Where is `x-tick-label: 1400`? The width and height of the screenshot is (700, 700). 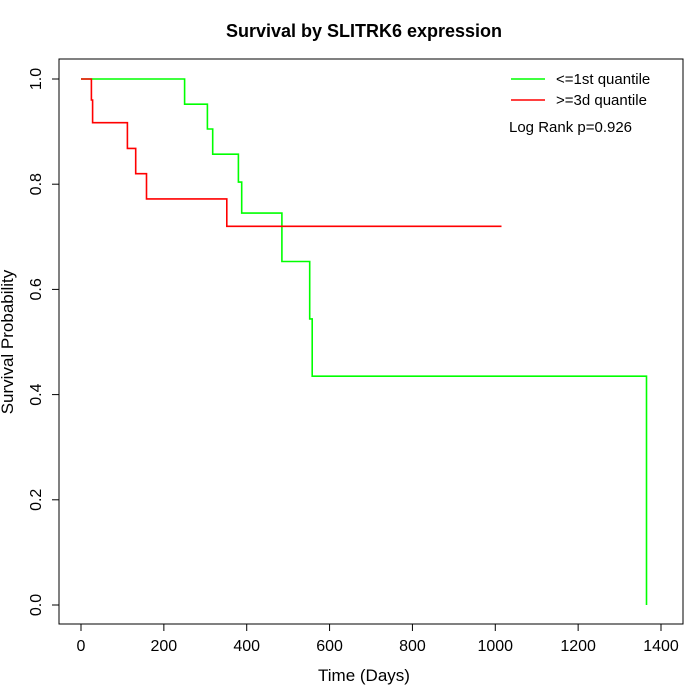 x-tick-label: 1400 is located at coordinates (661, 646).